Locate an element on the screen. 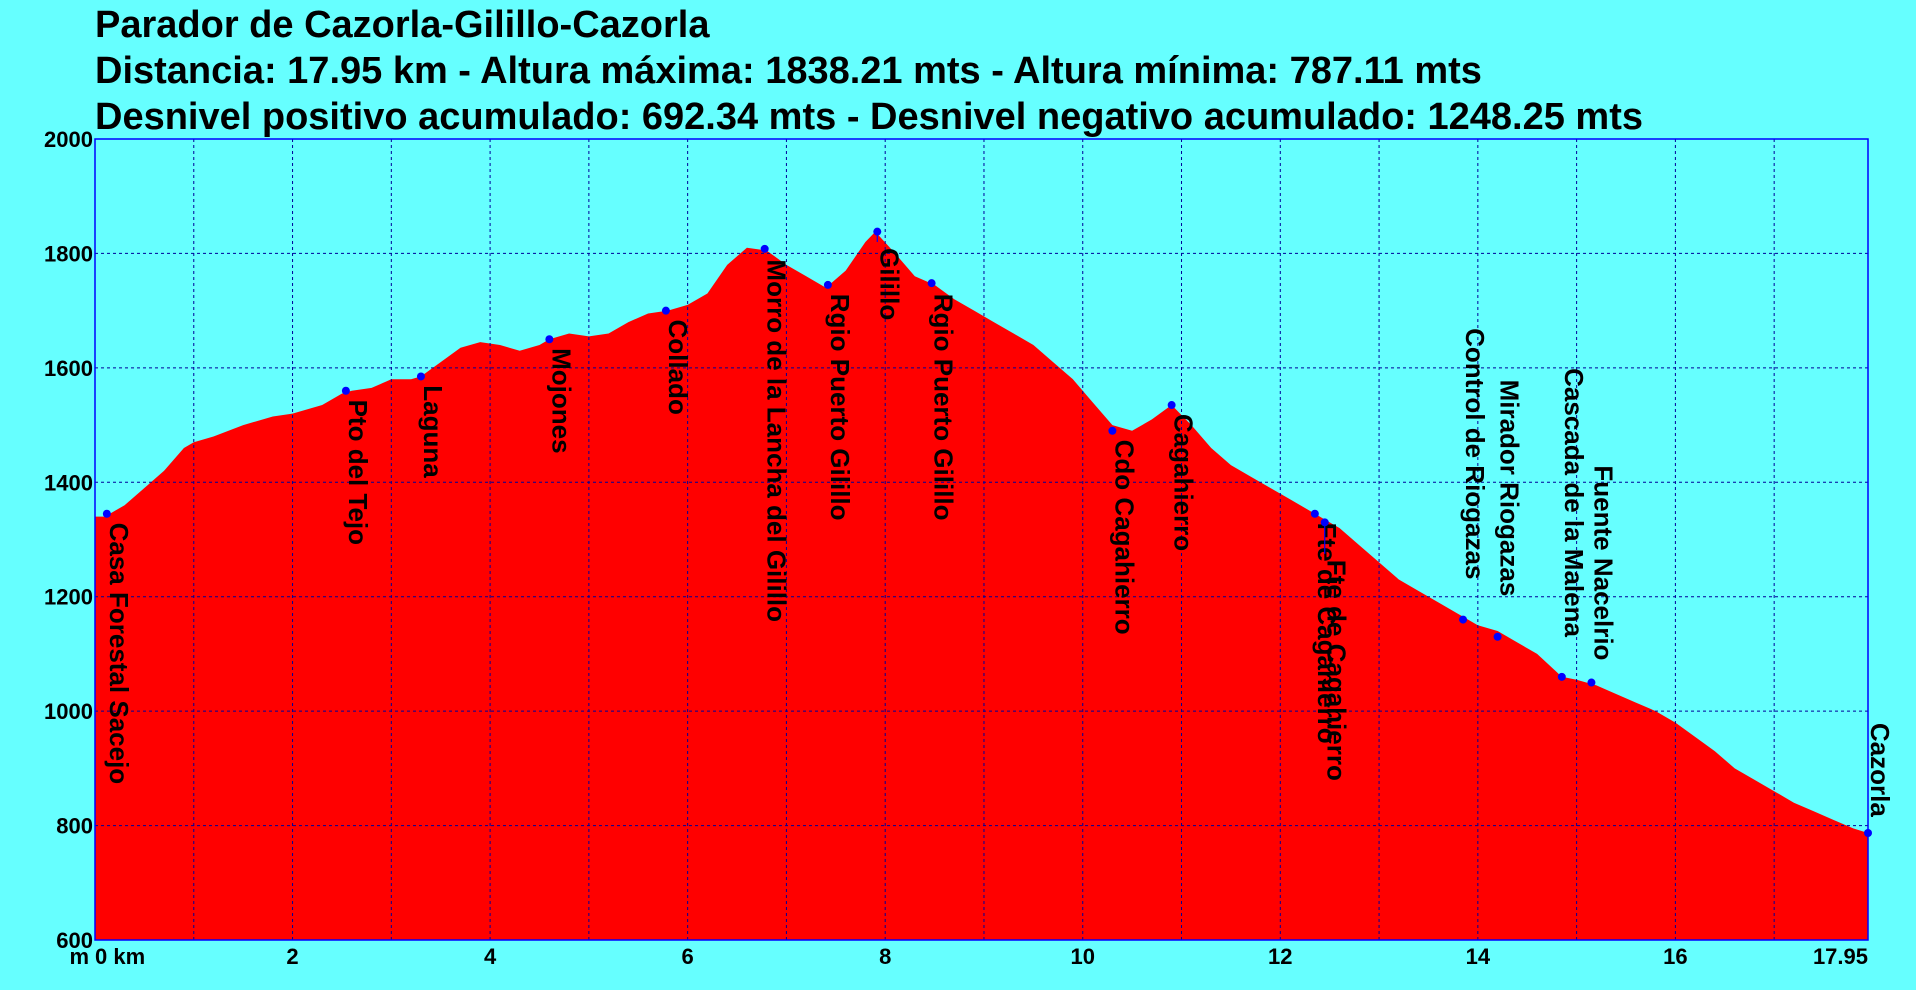 The image size is (1916, 990). waypoint-label: Cazorla is located at coordinates (1880, 770).